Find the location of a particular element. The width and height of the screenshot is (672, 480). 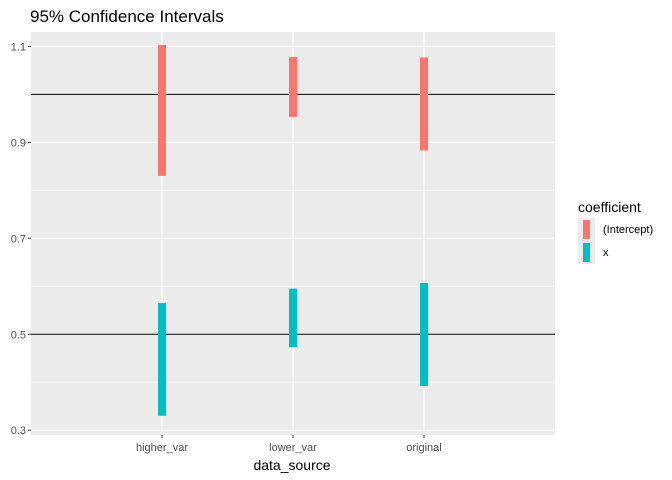

legend: coefficient (Intercept) x is located at coordinates (615, 231).